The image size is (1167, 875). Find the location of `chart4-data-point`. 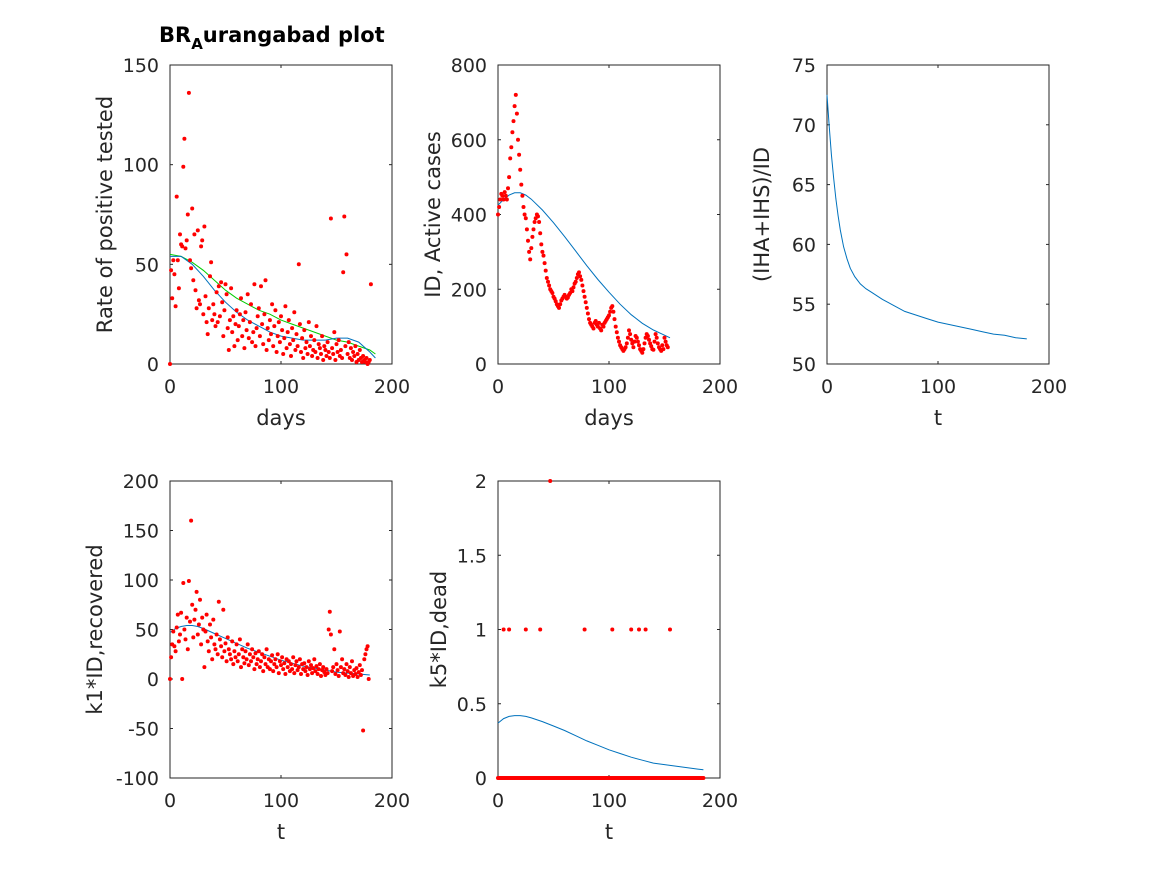

chart4-data-point is located at coordinates (503, 629).